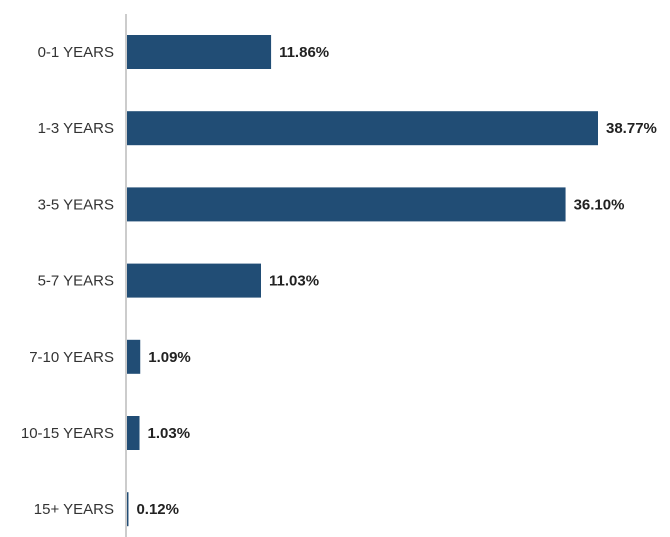  Describe the element at coordinates (76, 52) in the screenshot. I see `category-label-0: 0-1 YEARS` at that location.